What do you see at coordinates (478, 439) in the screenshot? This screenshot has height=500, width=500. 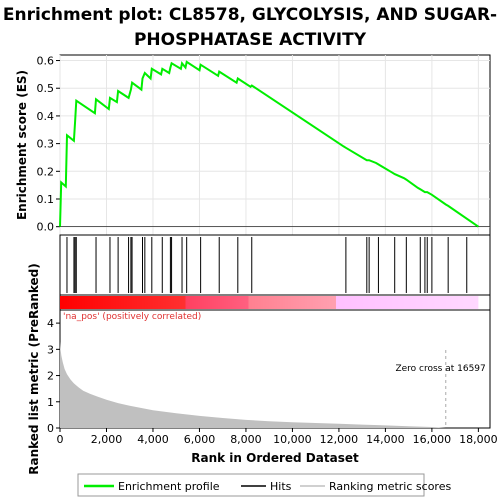 I see `x-tick-label: 18,000` at bounding box center [478, 439].